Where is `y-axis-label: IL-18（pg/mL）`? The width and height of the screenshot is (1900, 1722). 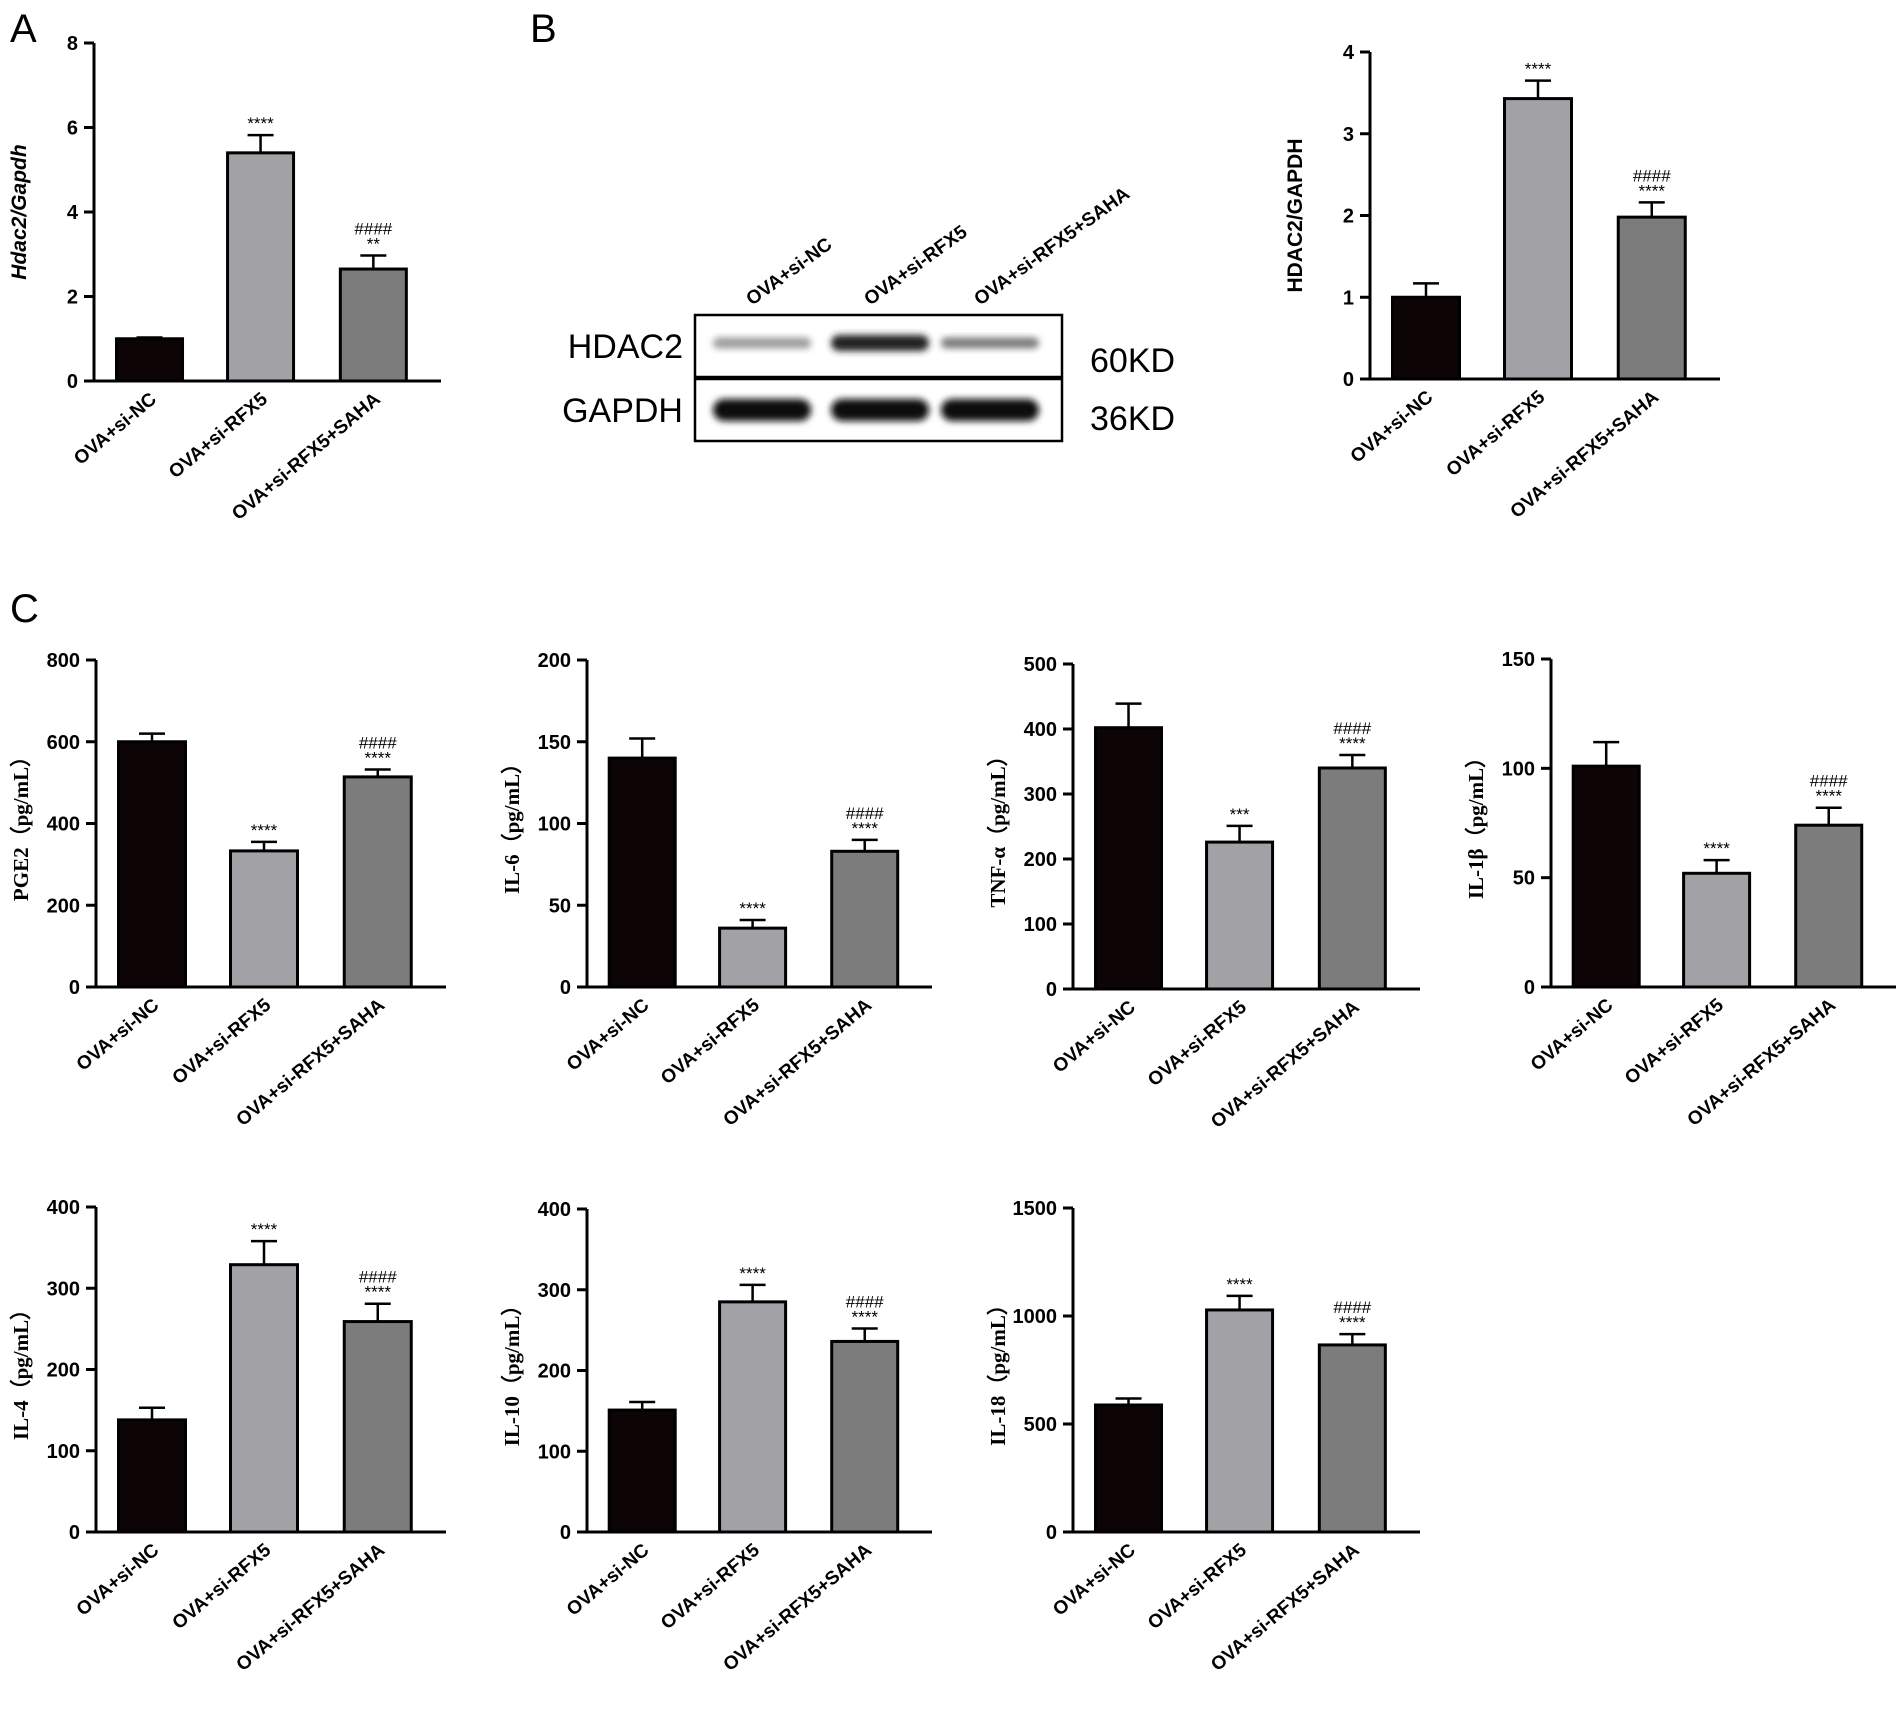 y-axis-label: IL-18（pg/mL） is located at coordinates (998, 1370).